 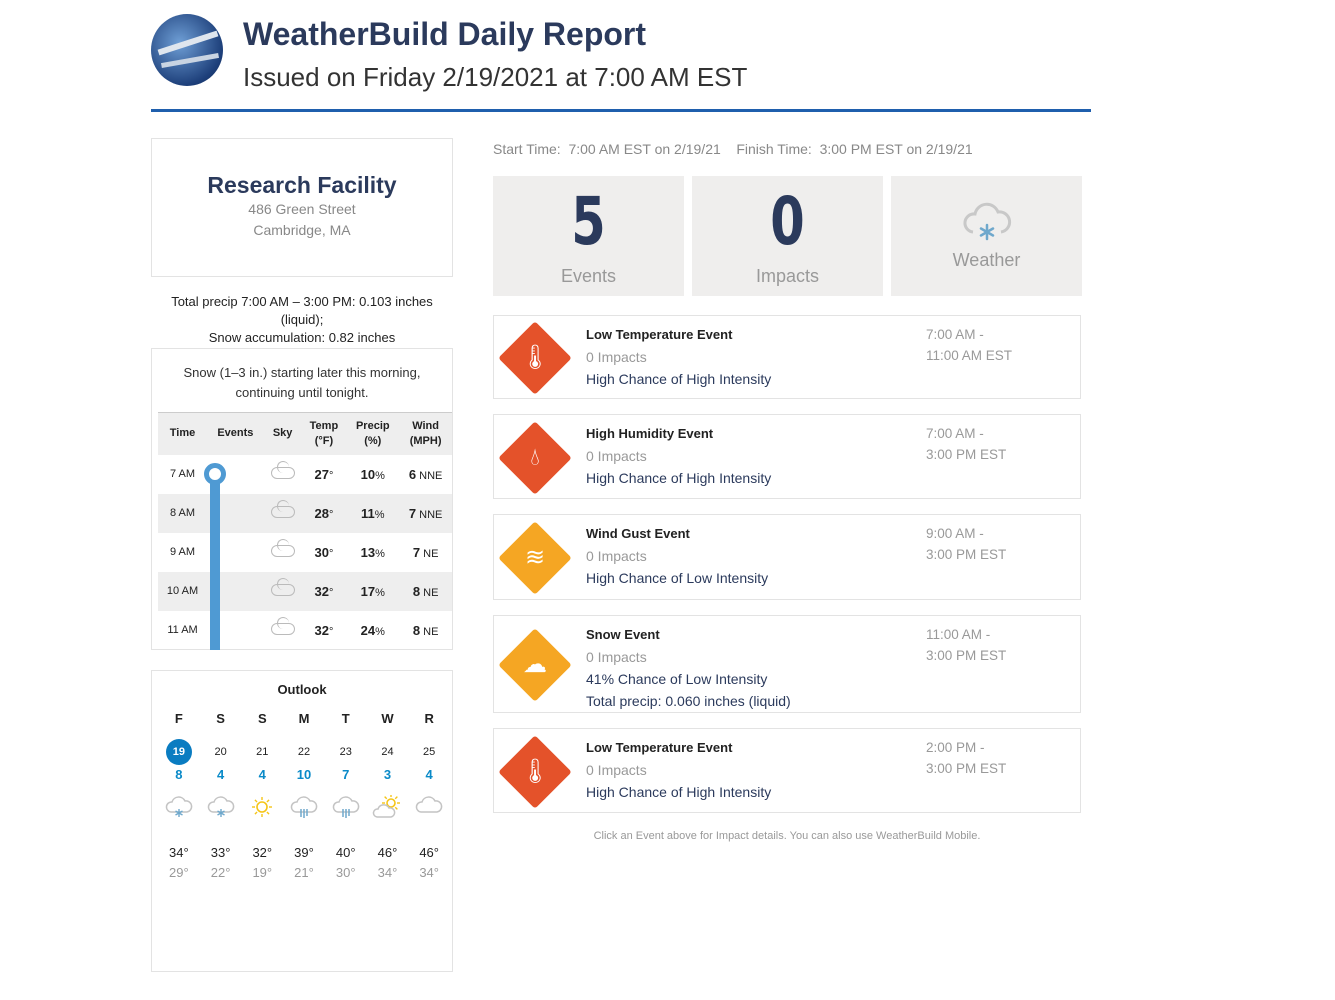 What do you see at coordinates (304, 795) in the screenshot?
I see `outlook-day: M 22 10 39° 21°` at bounding box center [304, 795].